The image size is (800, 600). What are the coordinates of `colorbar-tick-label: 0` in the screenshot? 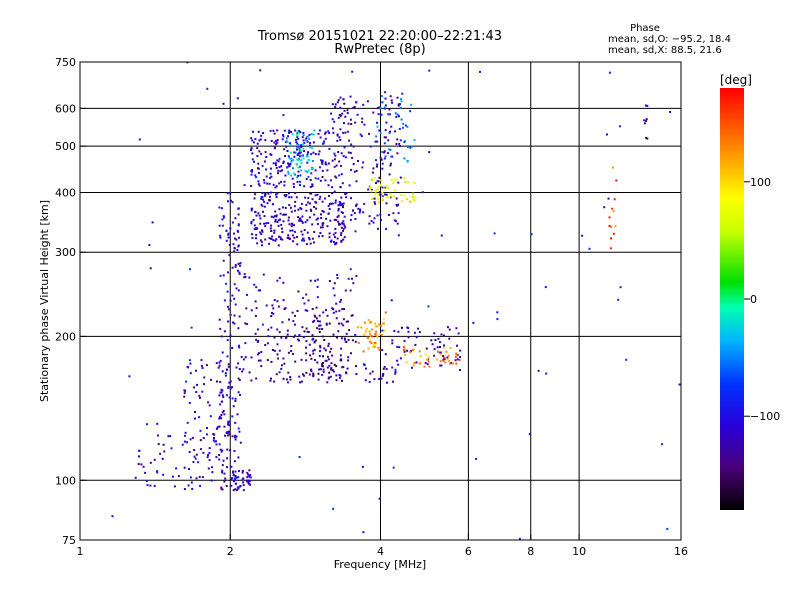 It's located at (753, 299).